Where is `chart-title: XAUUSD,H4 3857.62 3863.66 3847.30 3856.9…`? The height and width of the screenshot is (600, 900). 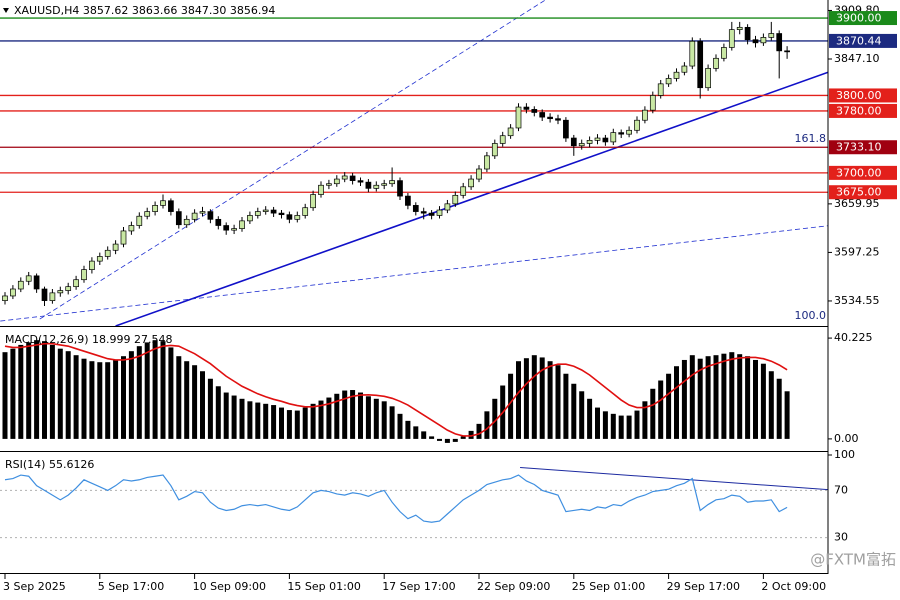
chart-title: XAUUSD,H4 3857.62 3863.66 3847.30 3856.9… is located at coordinates (144, 10).